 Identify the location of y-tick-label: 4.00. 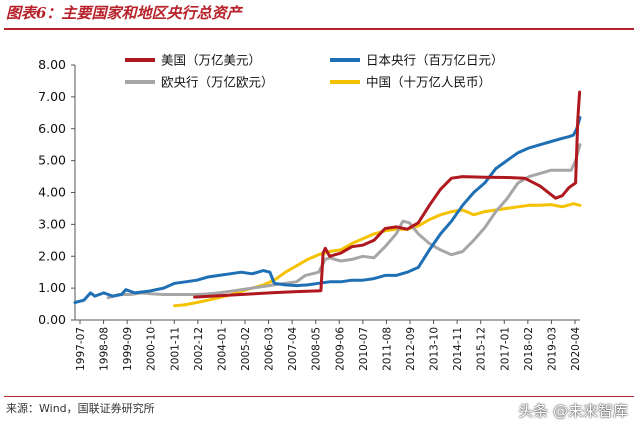
(52, 192).